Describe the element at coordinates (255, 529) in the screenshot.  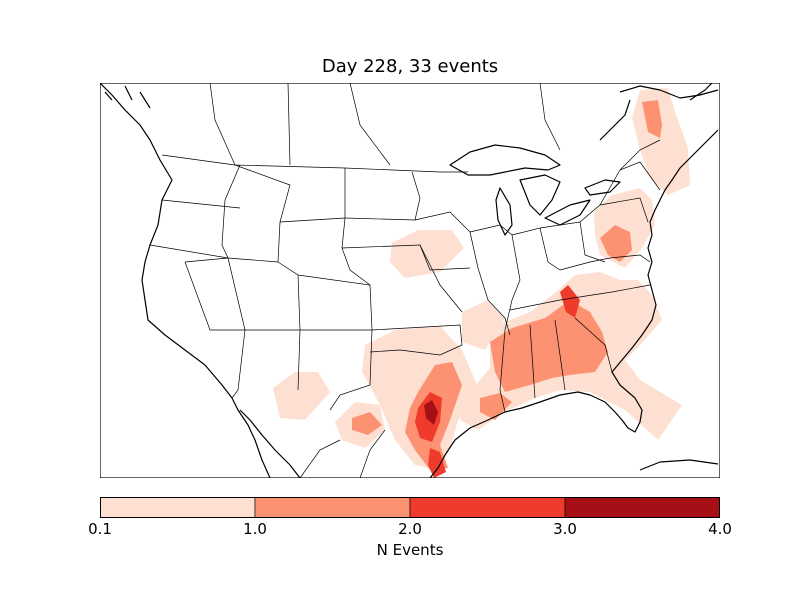
I see `colorbar-tick-label: 1.0` at that location.